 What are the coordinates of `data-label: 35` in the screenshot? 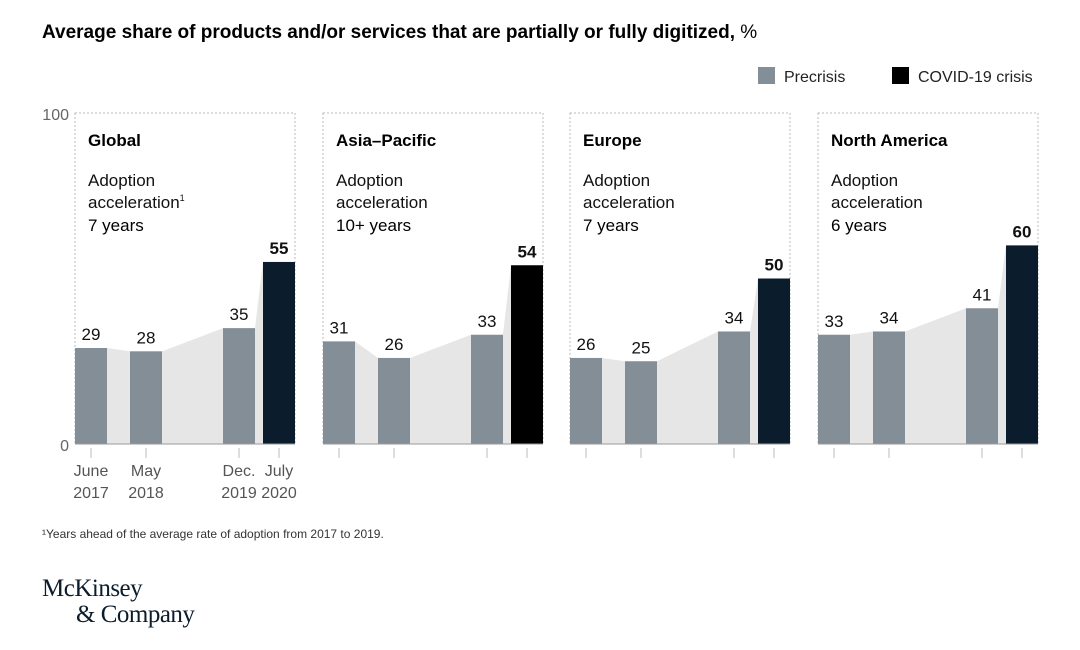 It's located at (239, 314).